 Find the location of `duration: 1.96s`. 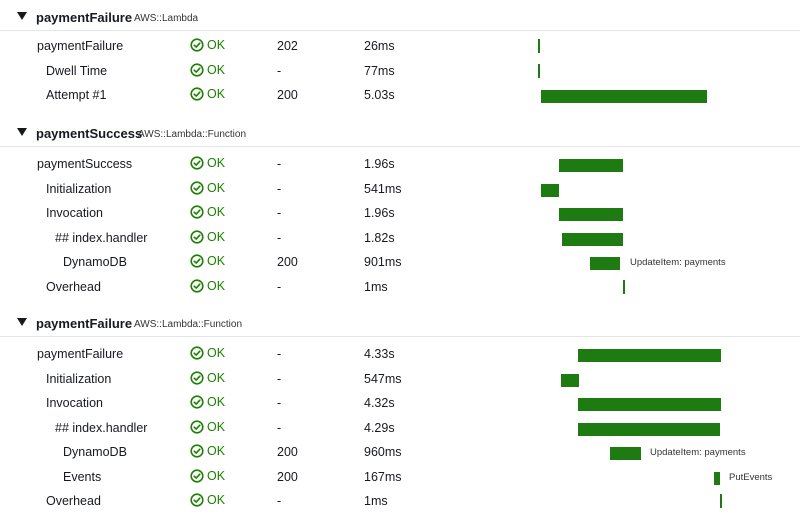

duration: 1.96s is located at coordinates (379, 213).